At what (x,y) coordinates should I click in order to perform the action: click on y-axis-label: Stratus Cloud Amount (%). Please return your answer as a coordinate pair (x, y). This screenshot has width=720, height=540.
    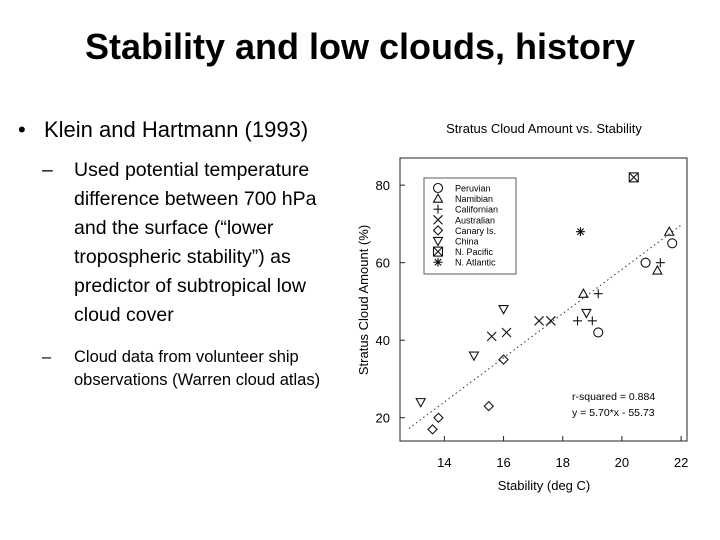
    Looking at the image, I should click on (363, 300).